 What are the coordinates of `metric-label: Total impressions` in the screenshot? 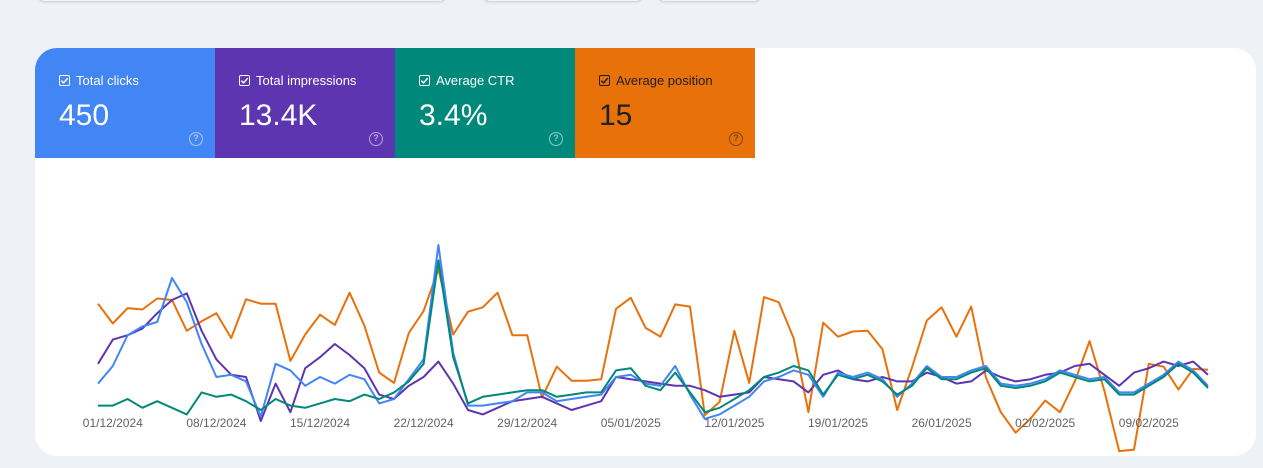 It's located at (306, 80).